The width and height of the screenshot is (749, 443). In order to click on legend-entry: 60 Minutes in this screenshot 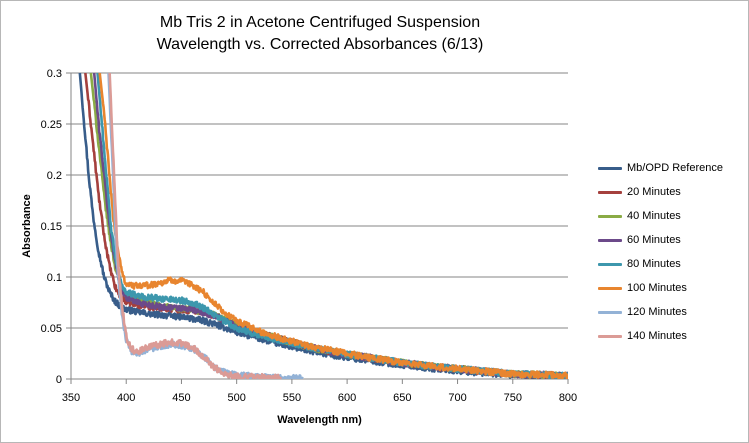, I will do `click(660, 240)`.